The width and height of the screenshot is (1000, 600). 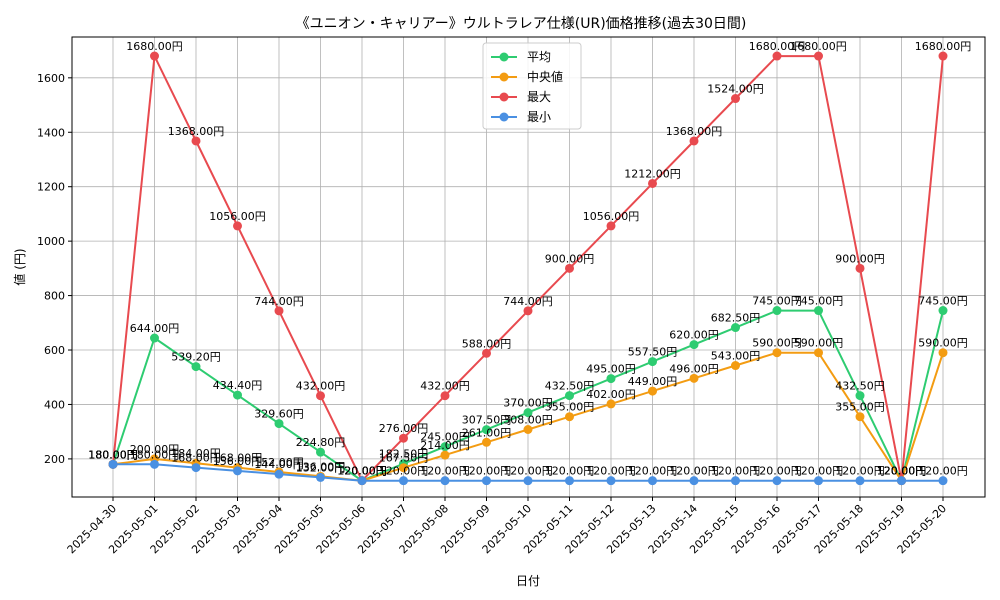 I want to click on data-label: 543.00円, so click(x=736, y=356).